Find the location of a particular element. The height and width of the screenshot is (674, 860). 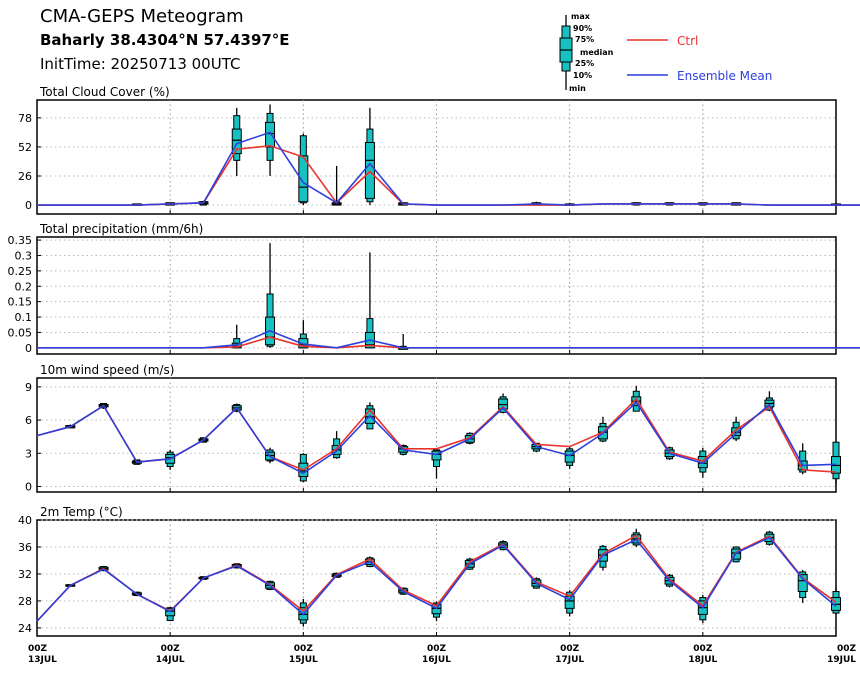

cloud-cover-panel-title: Total Cloud Cover (%) is located at coordinates (104, 92).